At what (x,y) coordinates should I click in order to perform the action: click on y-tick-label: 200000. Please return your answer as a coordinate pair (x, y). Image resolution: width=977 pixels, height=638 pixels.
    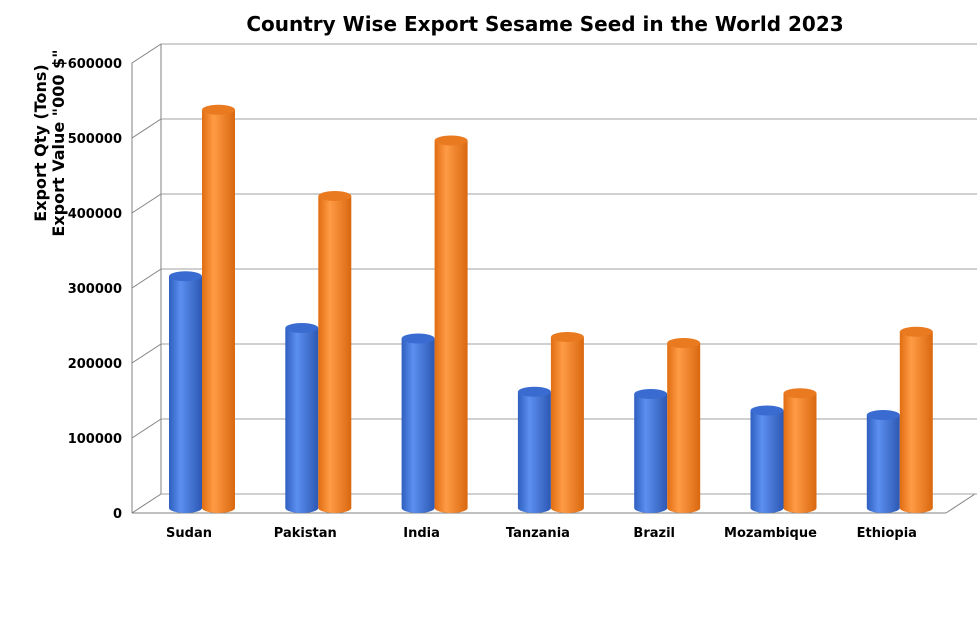
    Looking at the image, I should click on (95, 364).